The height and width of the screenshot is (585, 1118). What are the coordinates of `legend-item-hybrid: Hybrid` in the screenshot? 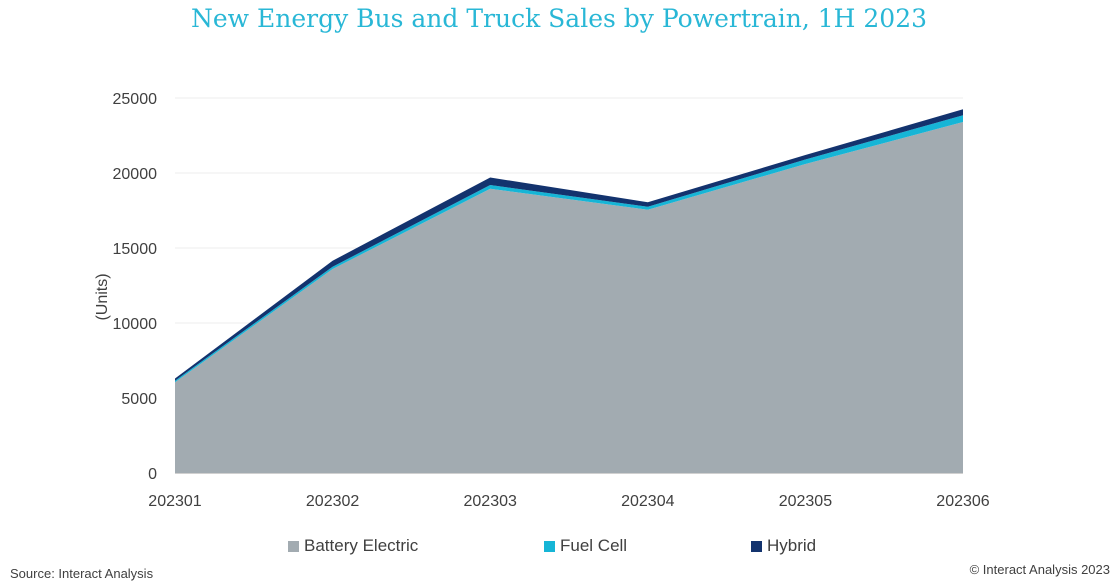 It's located at (783, 546).